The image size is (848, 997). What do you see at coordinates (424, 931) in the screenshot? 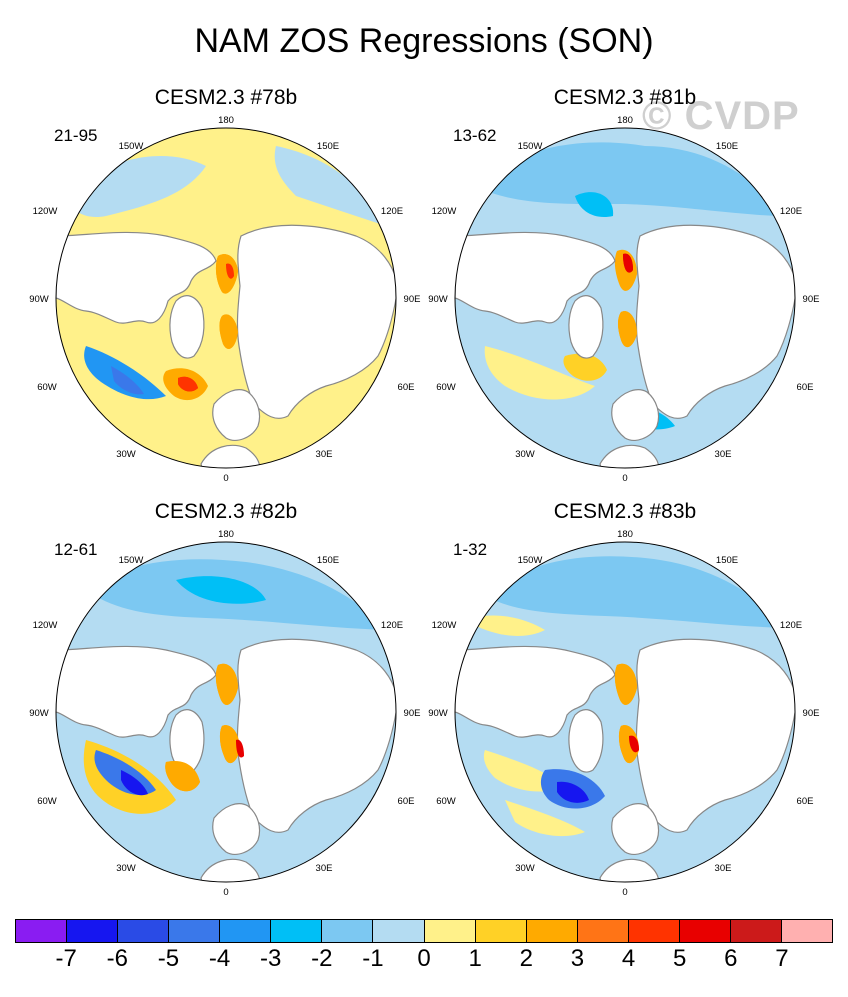
I see `colorbar` at bounding box center [424, 931].